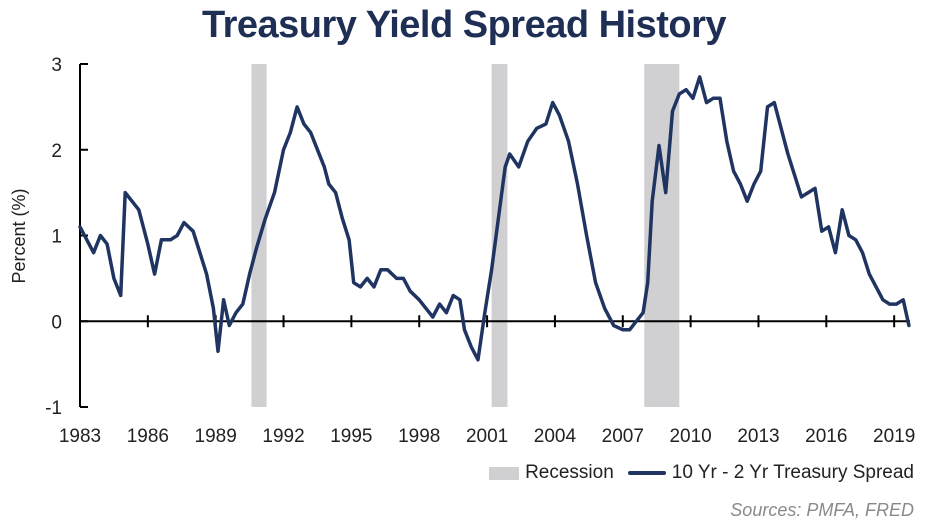  Describe the element at coordinates (283, 436) in the screenshot. I see `x-tick-label: 1992` at that location.